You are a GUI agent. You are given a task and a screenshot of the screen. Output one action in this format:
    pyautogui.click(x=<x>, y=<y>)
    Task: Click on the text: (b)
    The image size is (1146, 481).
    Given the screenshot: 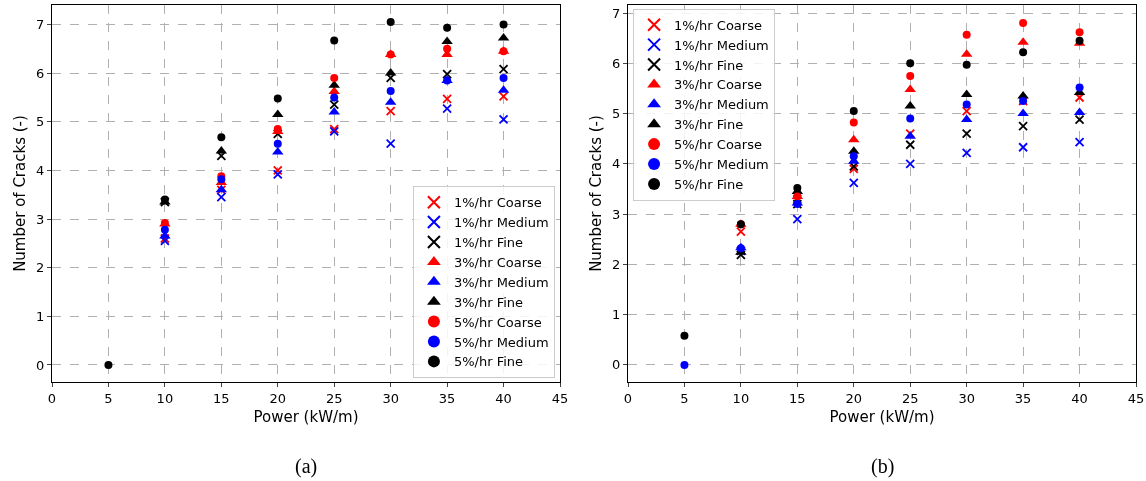 What is the action you would take?
    pyautogui.click(x=883, y=466)
    